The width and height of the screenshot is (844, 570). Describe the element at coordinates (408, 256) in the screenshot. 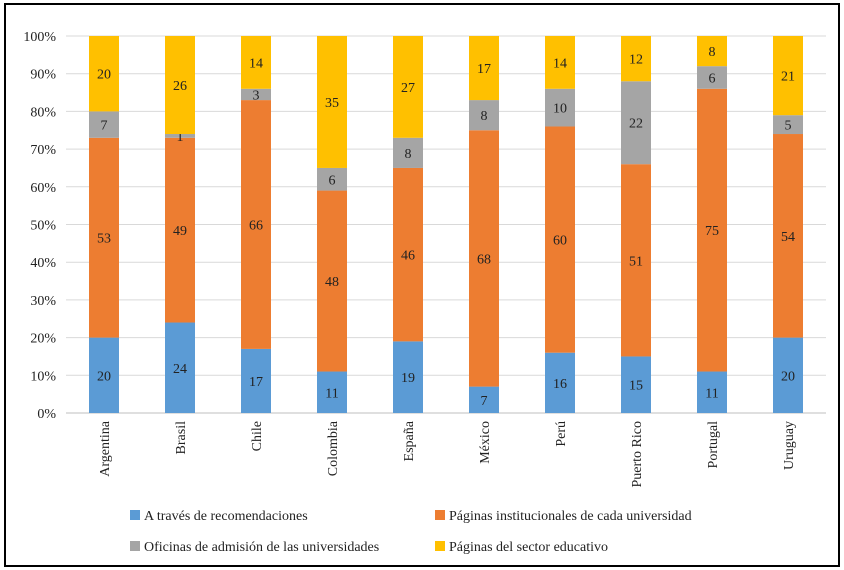

I see `data-label: 46` at that location.